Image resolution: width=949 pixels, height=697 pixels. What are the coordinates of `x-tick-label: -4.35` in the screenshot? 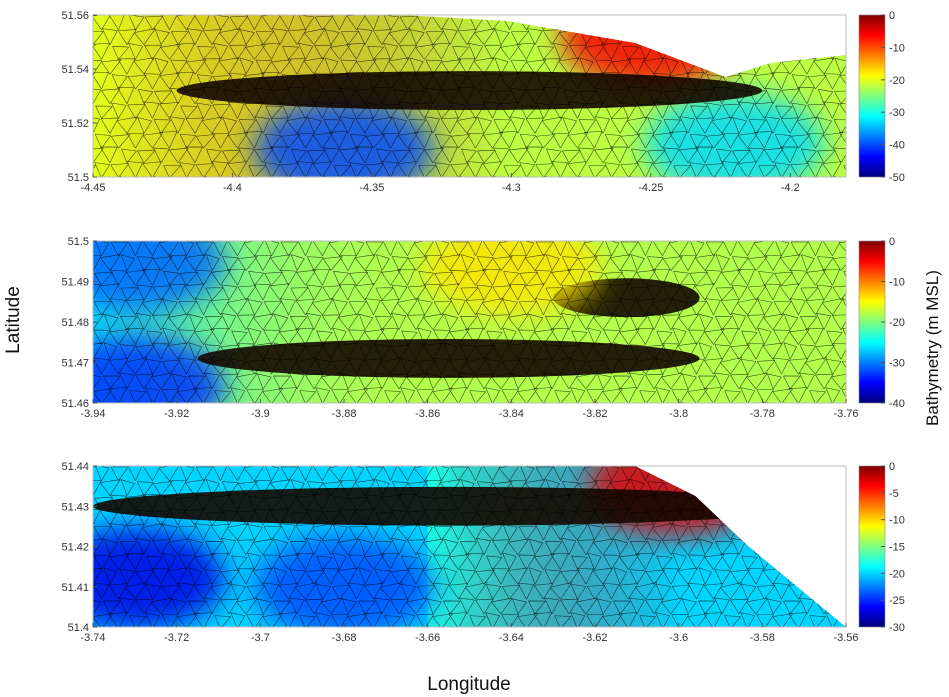 It's located at (371, 188).